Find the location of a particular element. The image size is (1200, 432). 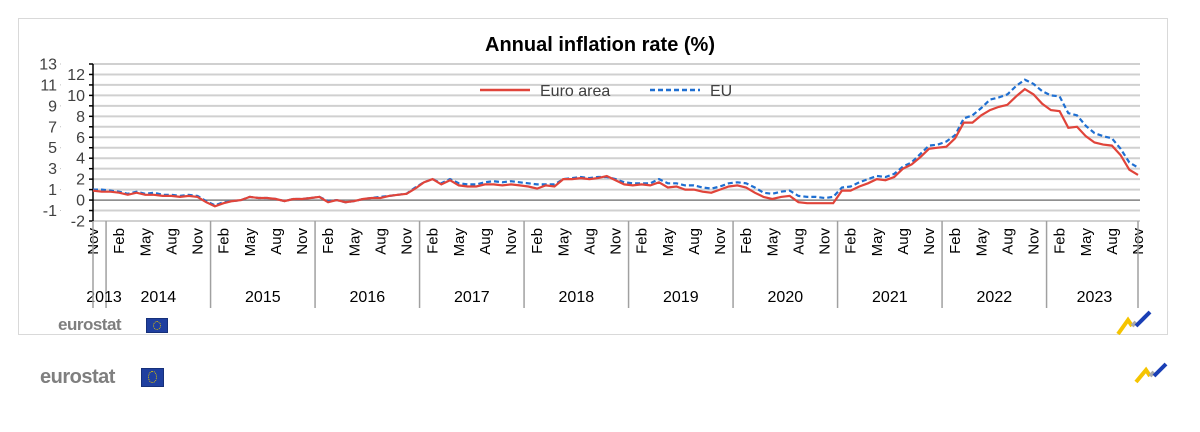

legend-label-eu: EU is located at coordinates (721, 91).